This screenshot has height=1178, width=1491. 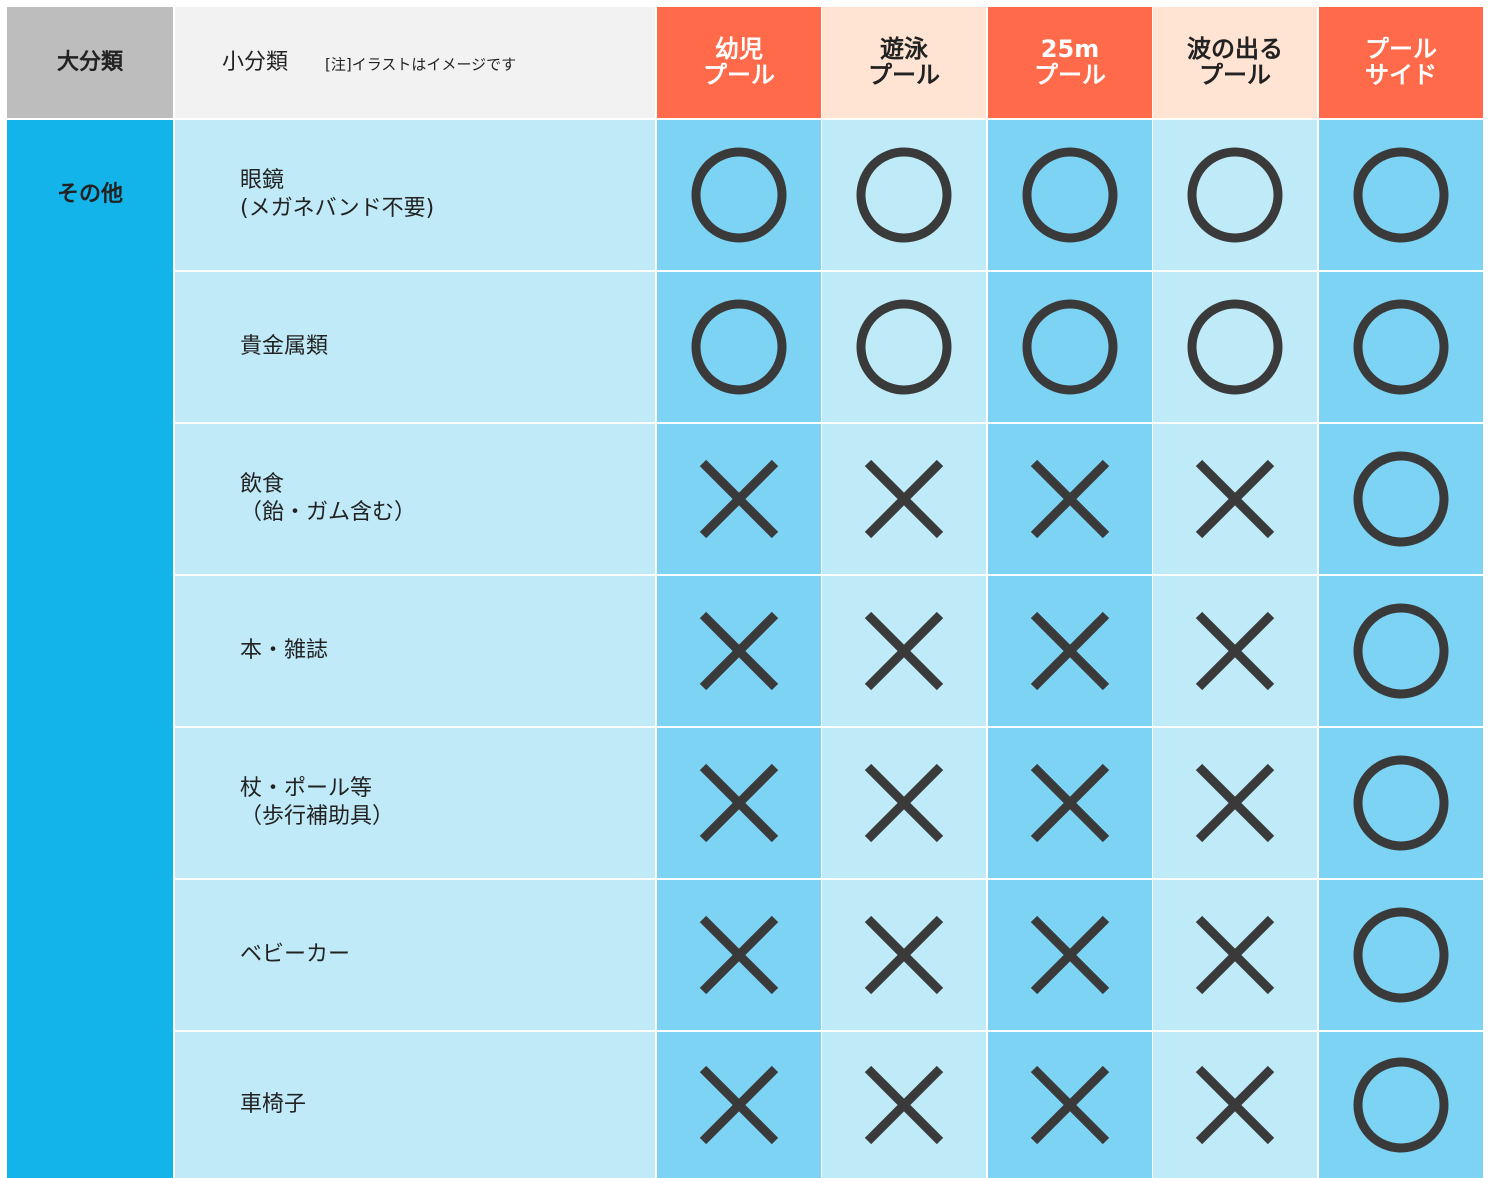 I want to click on header-column-label: 幼児, so click(x=739, y=49).